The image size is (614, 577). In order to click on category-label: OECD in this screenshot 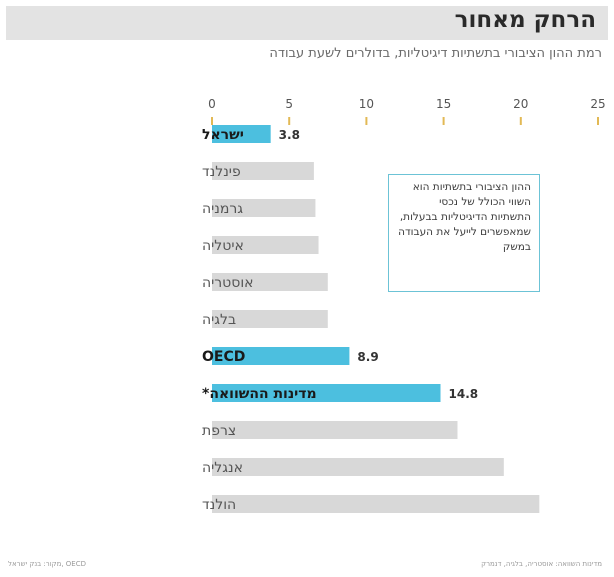, I will do `click(223, 357)`.